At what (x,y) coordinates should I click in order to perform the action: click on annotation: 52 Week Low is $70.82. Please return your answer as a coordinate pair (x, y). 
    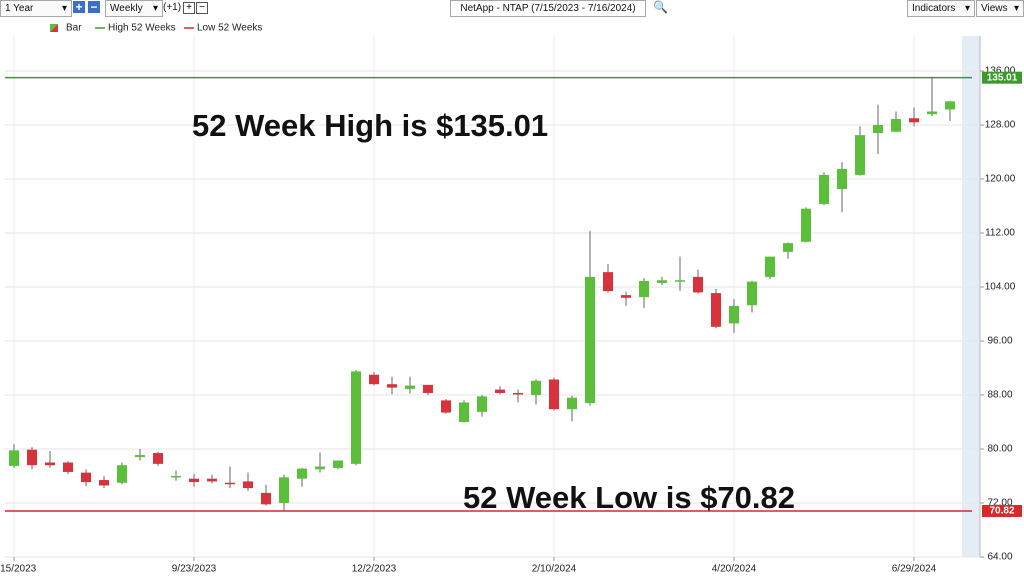
    Looking at the image, I should click on (629, 497).